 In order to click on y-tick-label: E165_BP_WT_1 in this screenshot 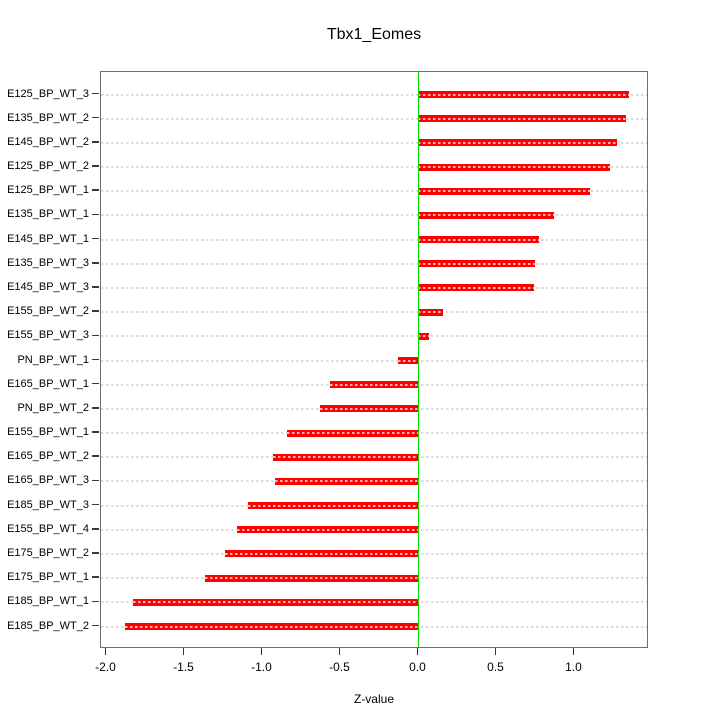, I will do `click(48, 383)`.